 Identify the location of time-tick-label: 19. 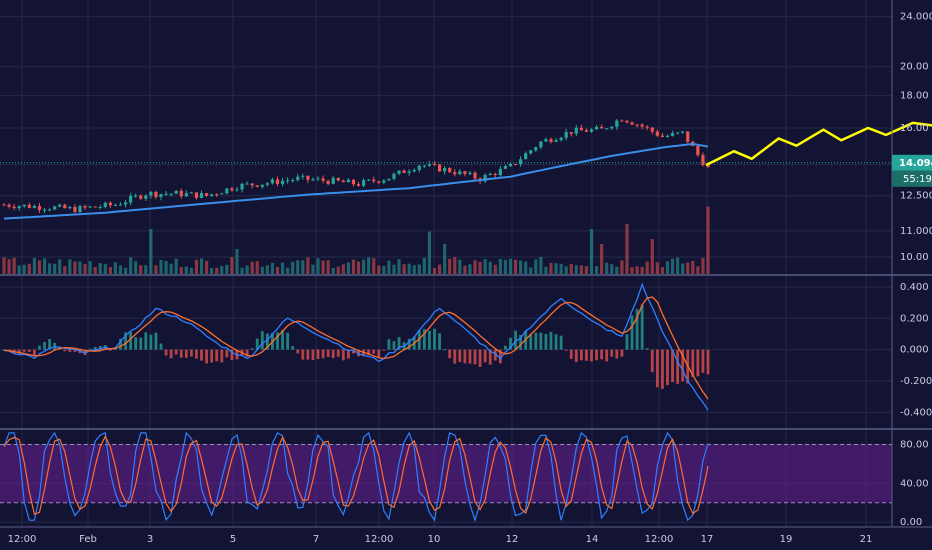
(786, 539).